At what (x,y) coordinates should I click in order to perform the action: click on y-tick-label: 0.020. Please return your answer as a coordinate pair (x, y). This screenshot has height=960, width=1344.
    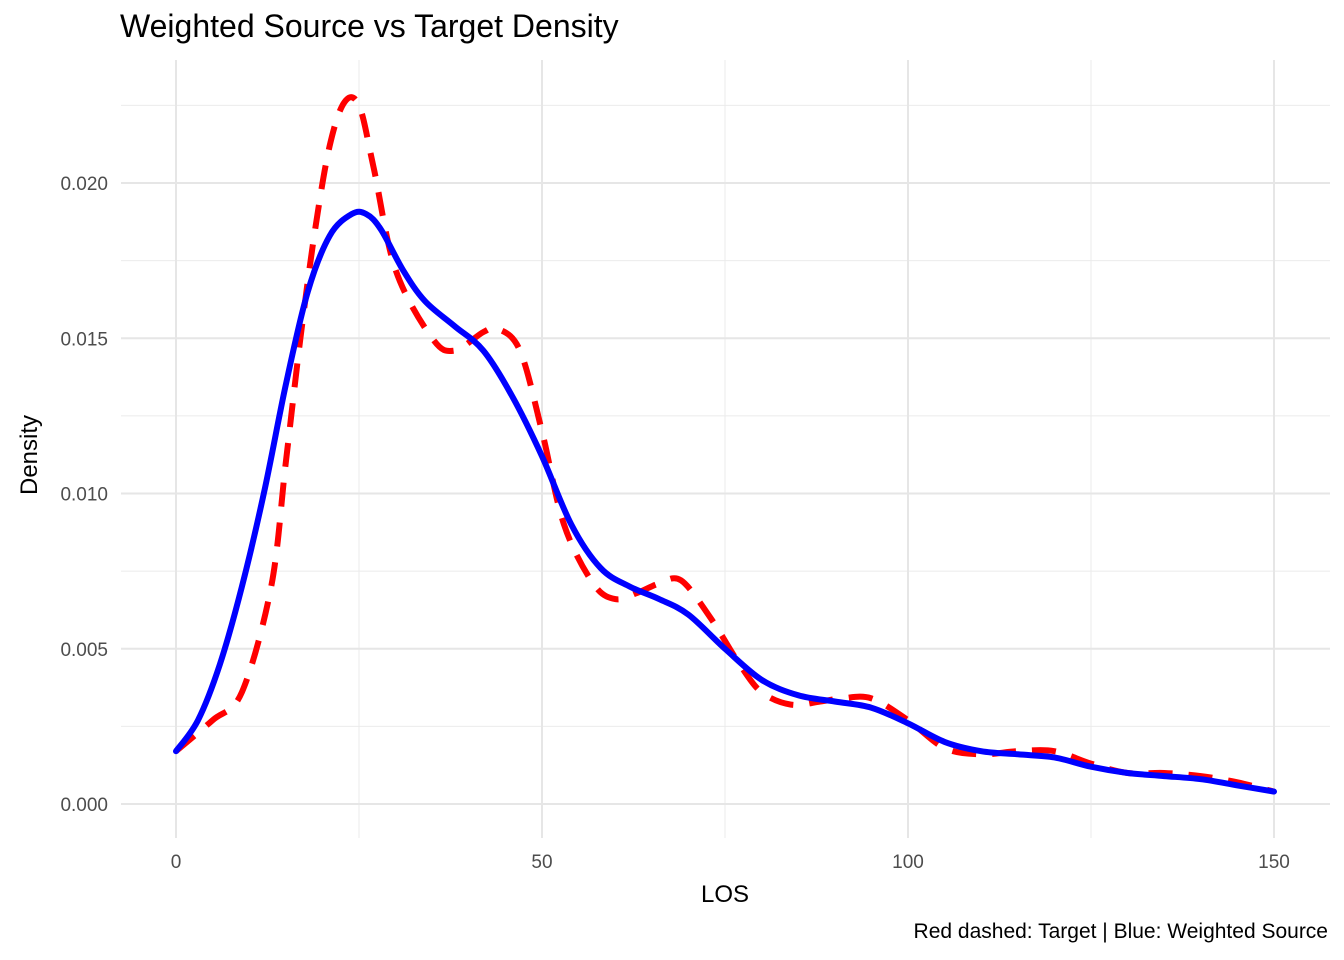
    Looking at the image, I should click on (84, 184).